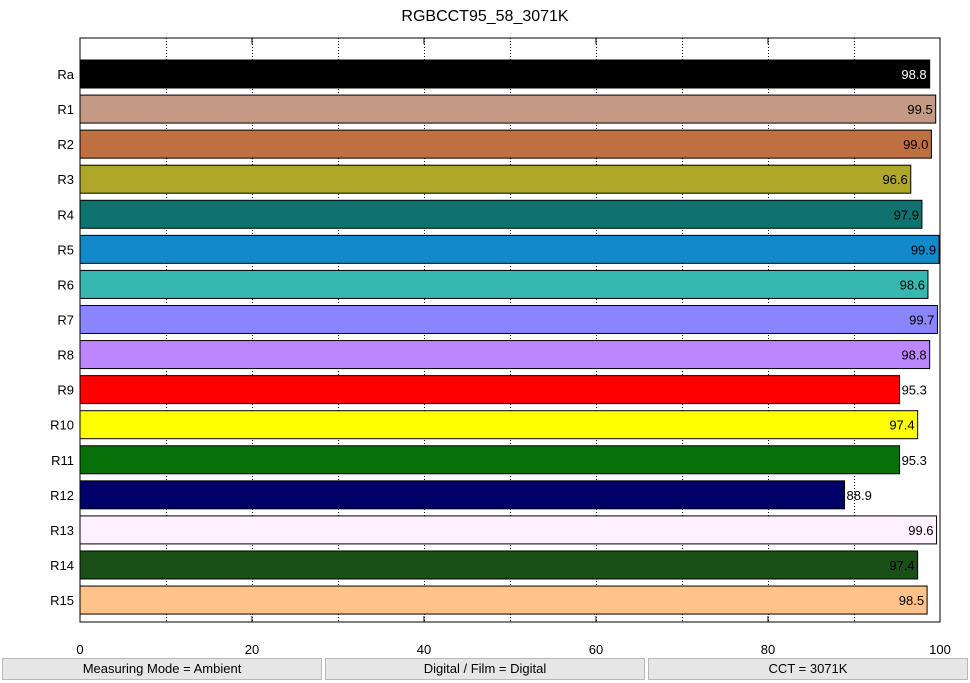 The height and width of the screenshot is (683, 970). What do you see at coordinates (490, 390) in the screenshot?
I see `bar-r9` at bounding box center [490, 390].